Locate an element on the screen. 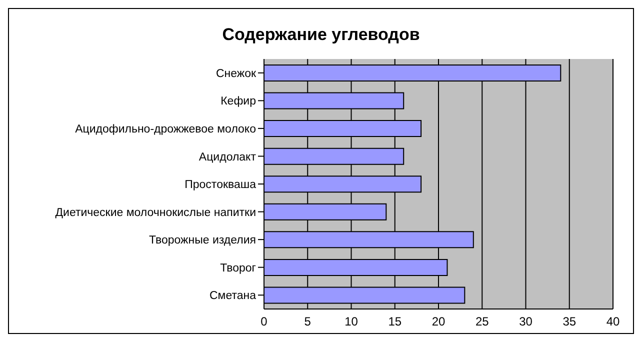  x-tick-label: 30 is located at coordinates (526, 321).